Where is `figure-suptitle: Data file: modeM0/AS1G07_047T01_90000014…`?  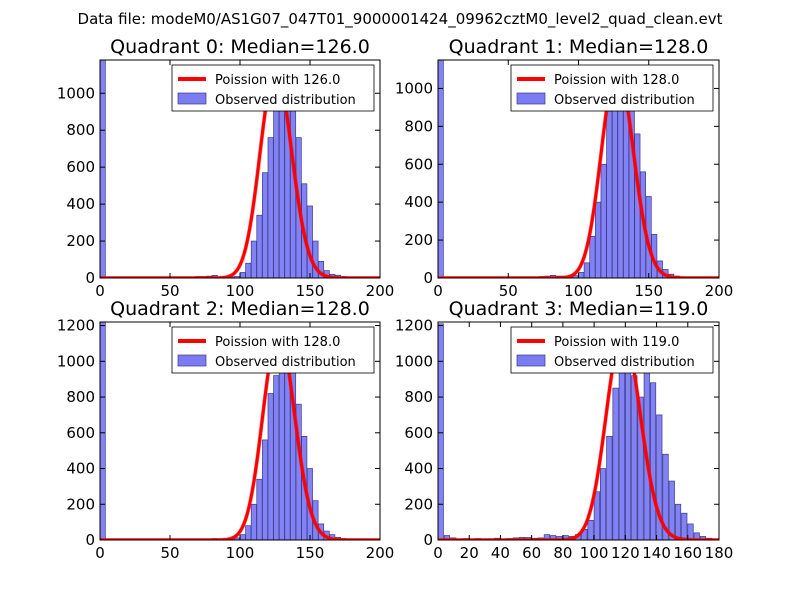
figure-suptitle: Data file: modeM0/AS1G07_047T01_90000014… is located at coordinates (400, 19).